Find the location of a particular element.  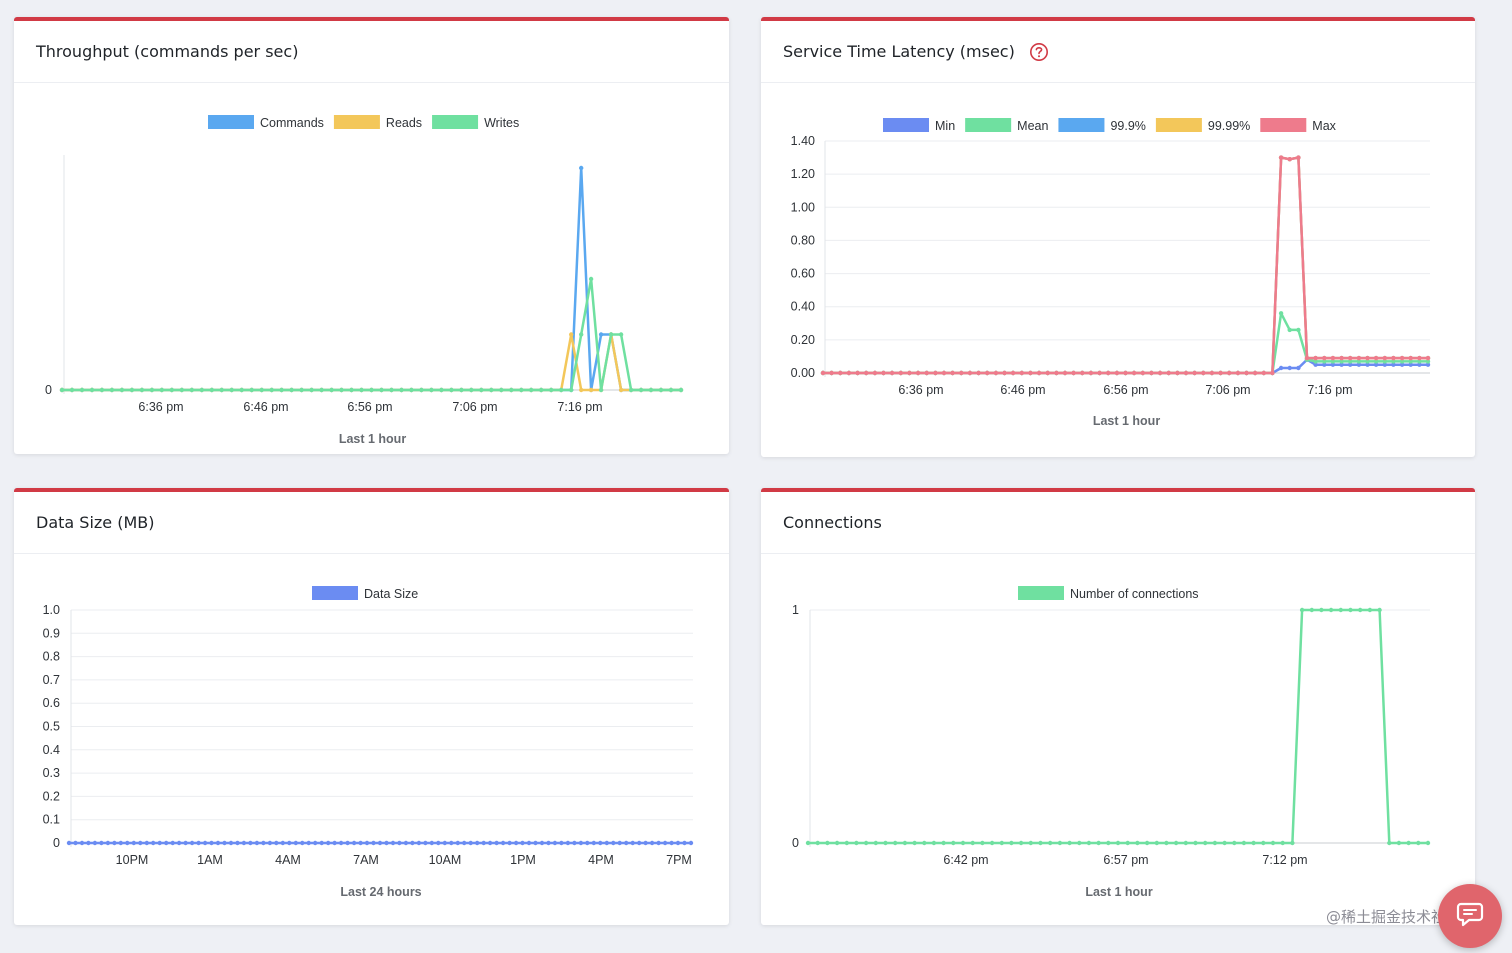

x-tick-label: 7:12 pm is located at coordinates (1284, 860).